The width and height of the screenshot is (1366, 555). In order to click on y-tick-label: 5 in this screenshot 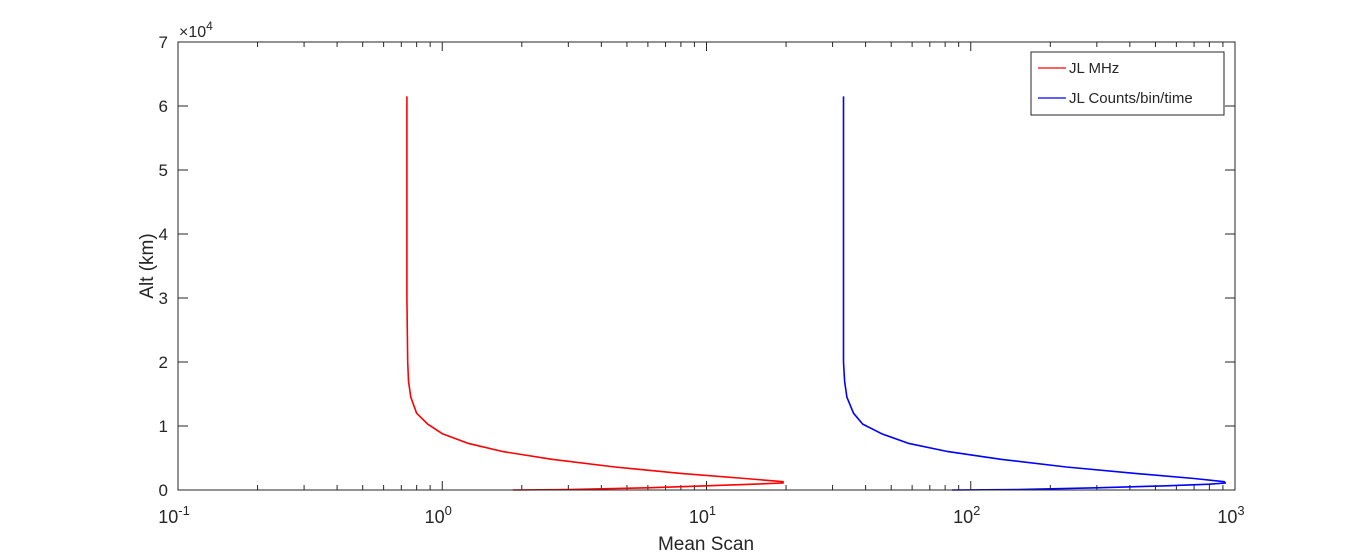, I will do `click(163, 170)`.